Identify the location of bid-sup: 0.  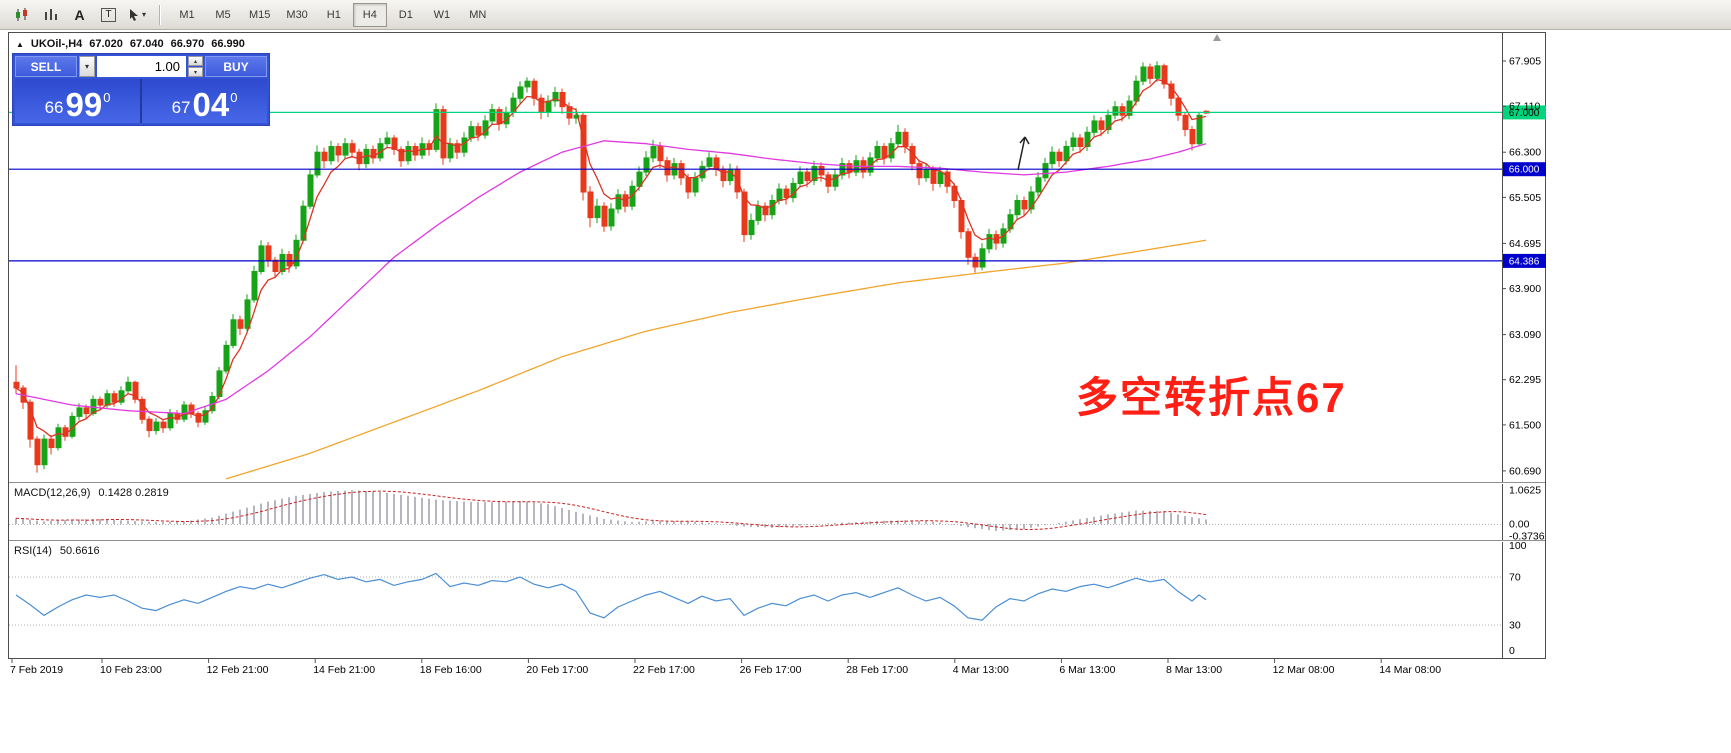
(107, 97).